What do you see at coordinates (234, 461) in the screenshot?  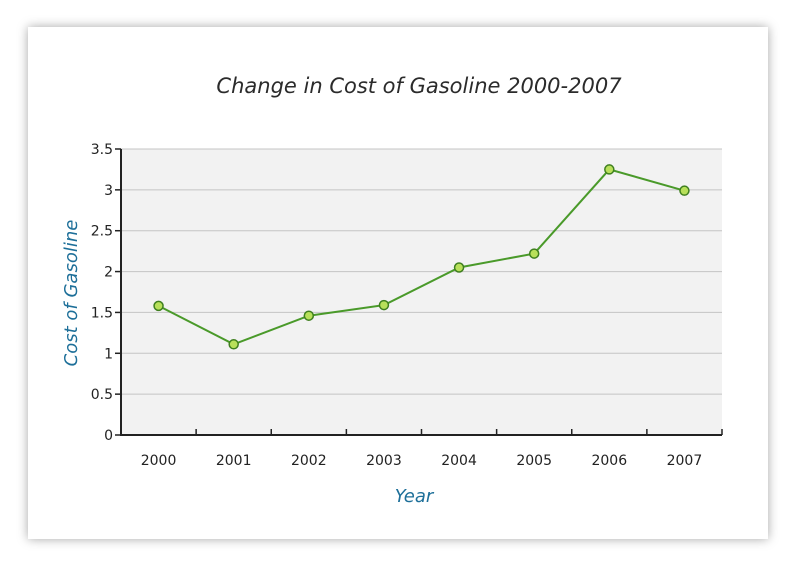 I see `x-tick-label: 2001` at bounding box center [234, 461].